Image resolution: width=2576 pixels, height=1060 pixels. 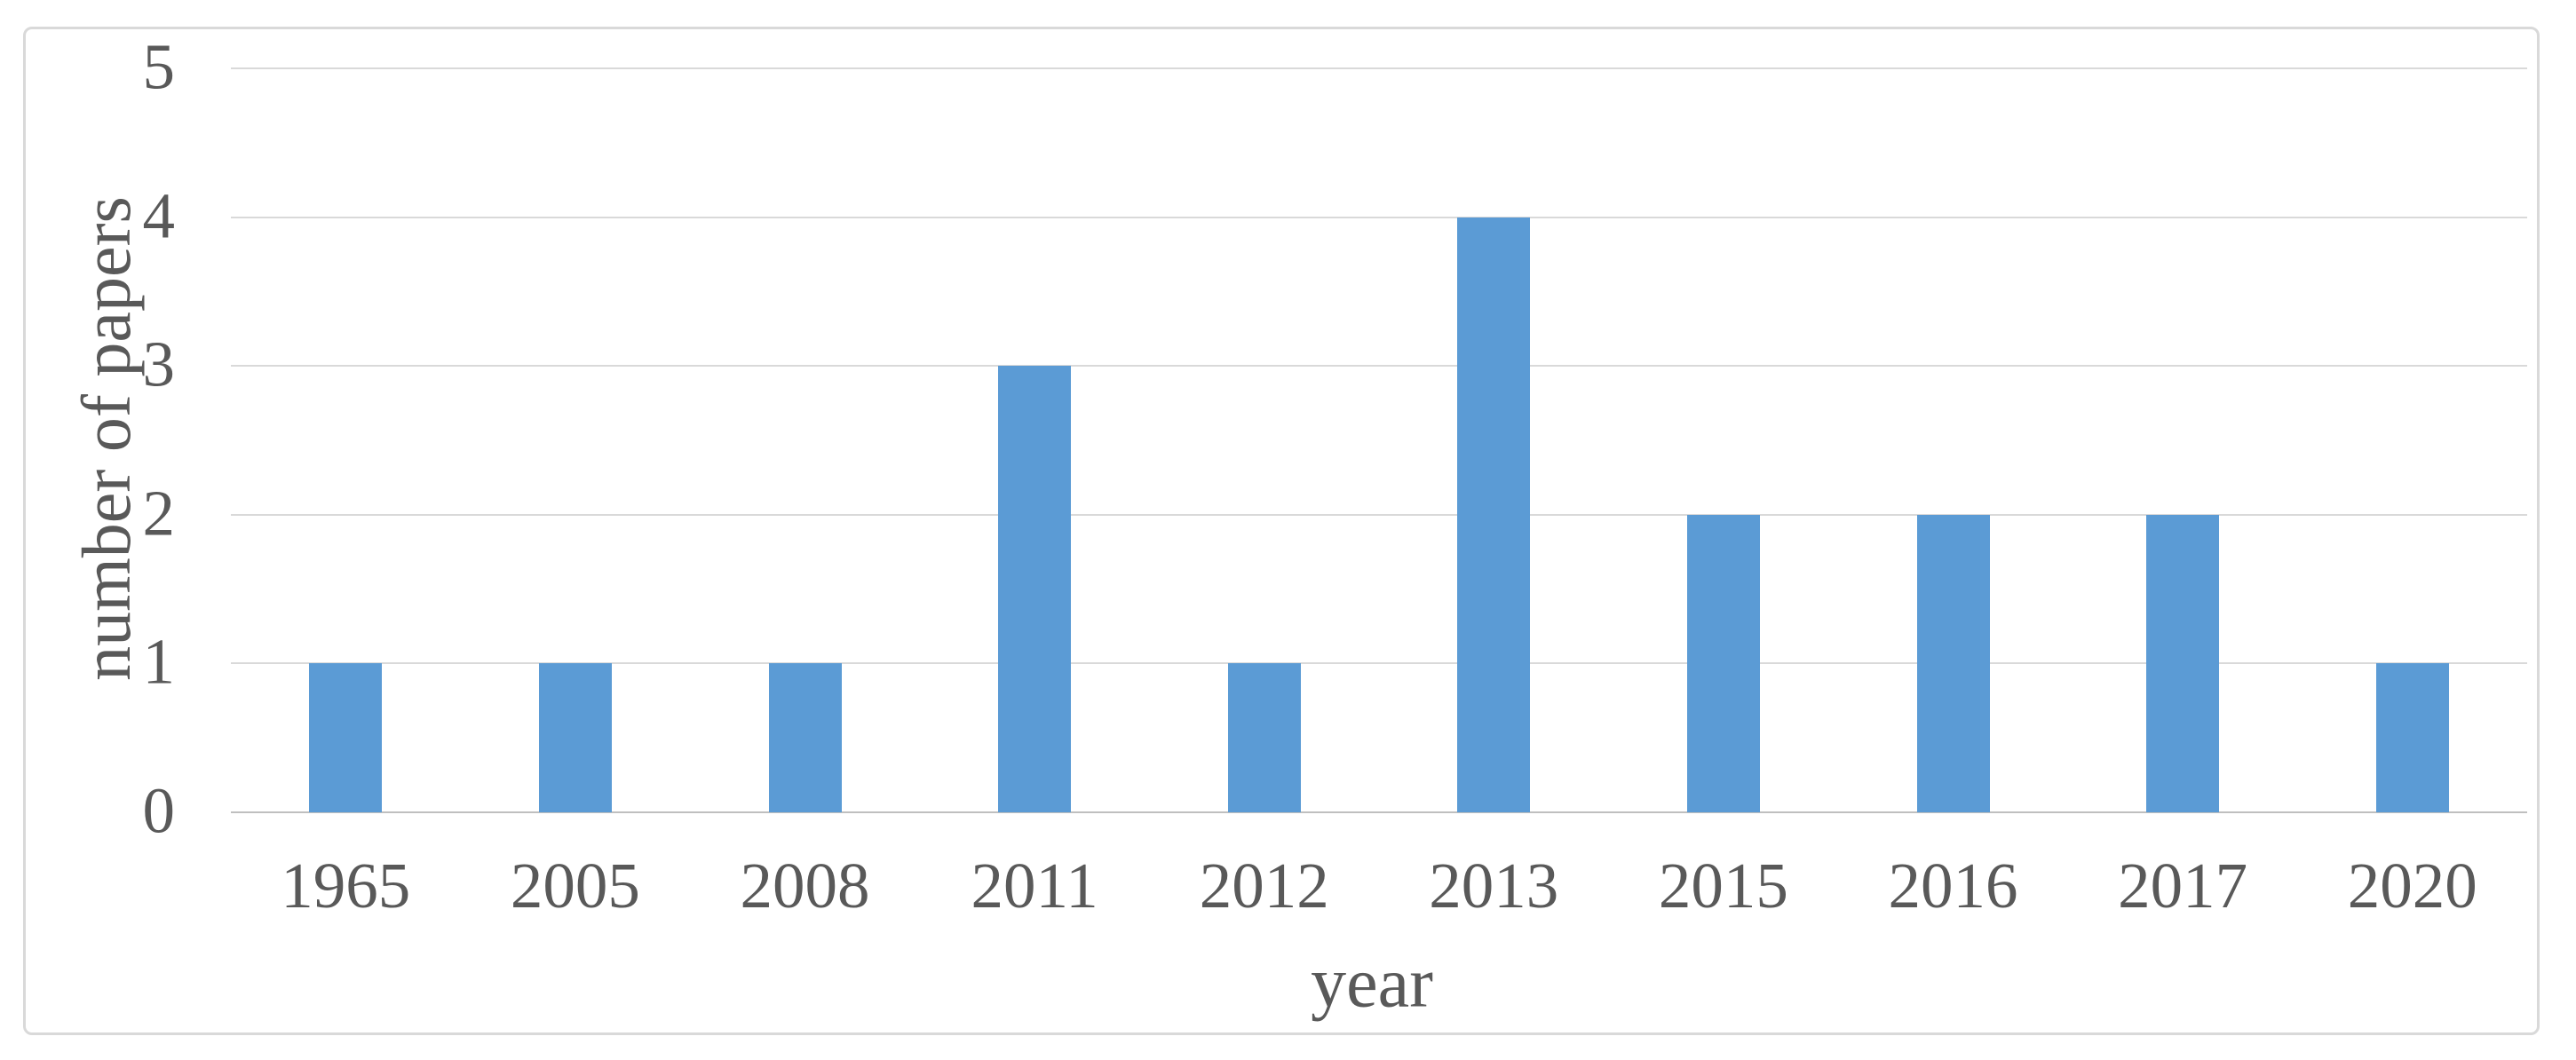 I want to click on bar-2013, so click(x=1494, y=514).